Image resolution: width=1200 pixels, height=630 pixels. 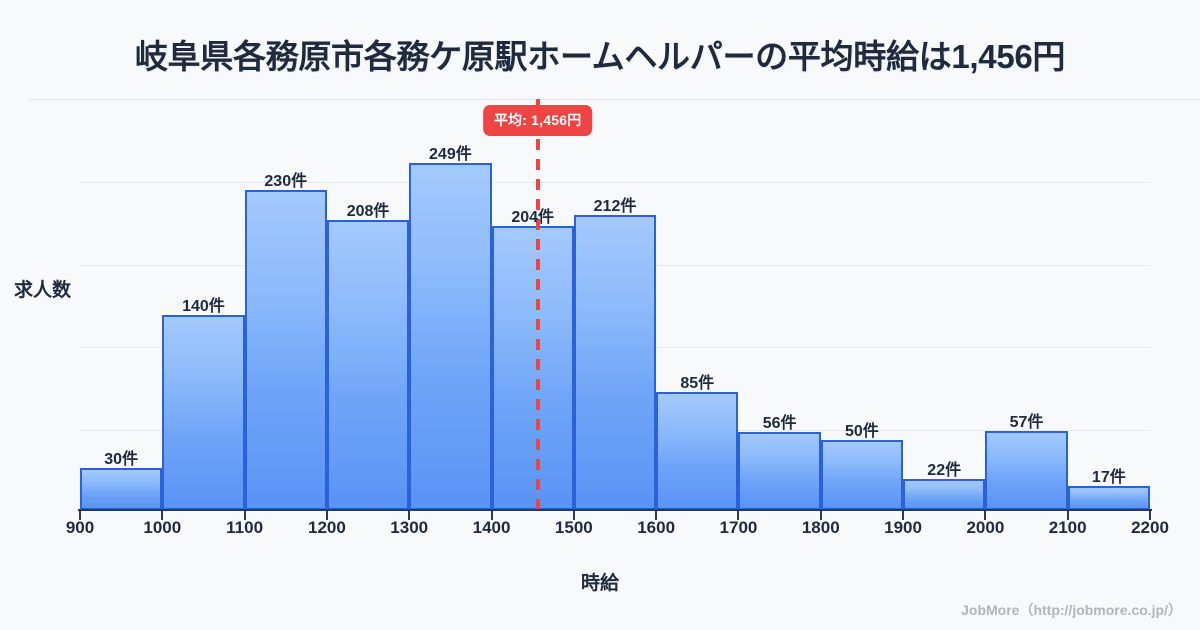 What do you see at coordinates (573, 527) in the screenshot?
I see `x-tick-label: 1500` at bounding box center [573, 527].